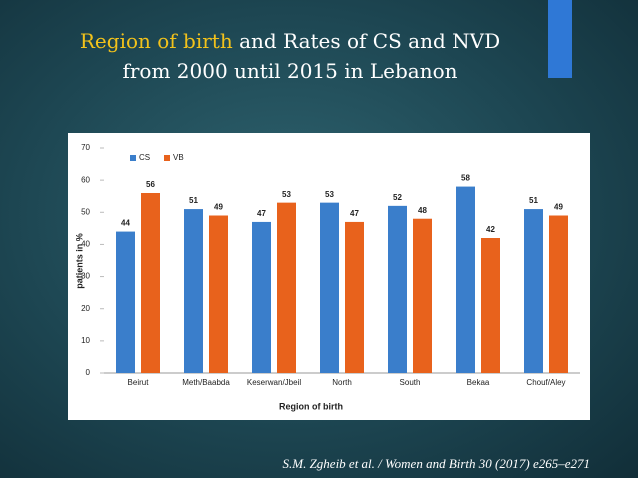 The image size is (638, 478). What do you see at coordinates (178, 157) in the screenshot?
I see `legend-label: VB` at bounding box center [178, 157].